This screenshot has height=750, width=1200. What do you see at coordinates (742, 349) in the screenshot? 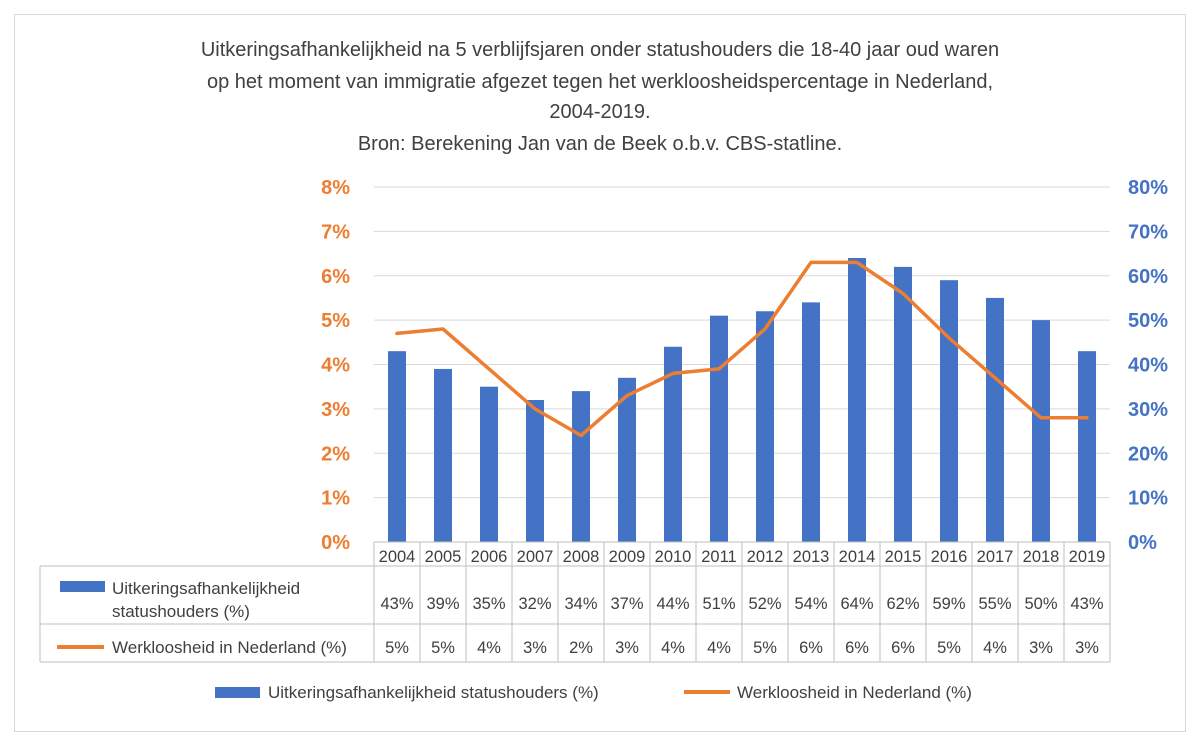
I see `line-series` at bounding box center [742, 349].